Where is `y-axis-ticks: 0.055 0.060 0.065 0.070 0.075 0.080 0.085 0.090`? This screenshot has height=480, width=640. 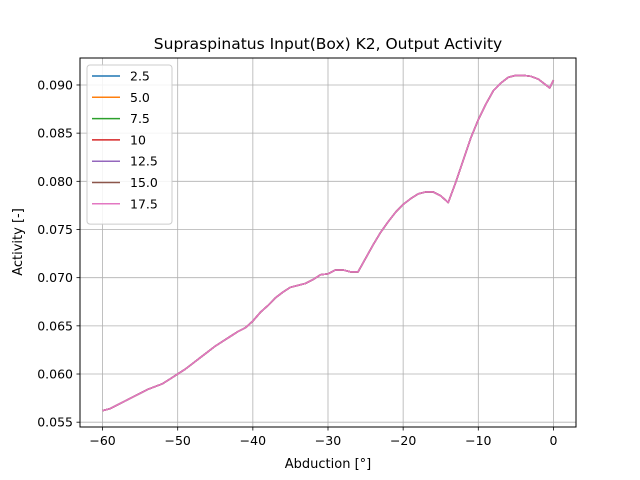
y-axis-ticks: 0.055 0.060 0.065 0.070 0.075 0.080 0.085 0.090 is located at coordinates (58, 253).